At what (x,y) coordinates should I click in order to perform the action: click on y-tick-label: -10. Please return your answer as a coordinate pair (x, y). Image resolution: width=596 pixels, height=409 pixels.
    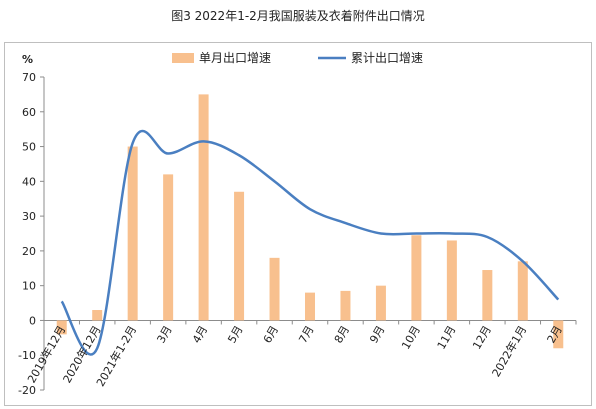
    Looking at the image, I should click on (27, 355).